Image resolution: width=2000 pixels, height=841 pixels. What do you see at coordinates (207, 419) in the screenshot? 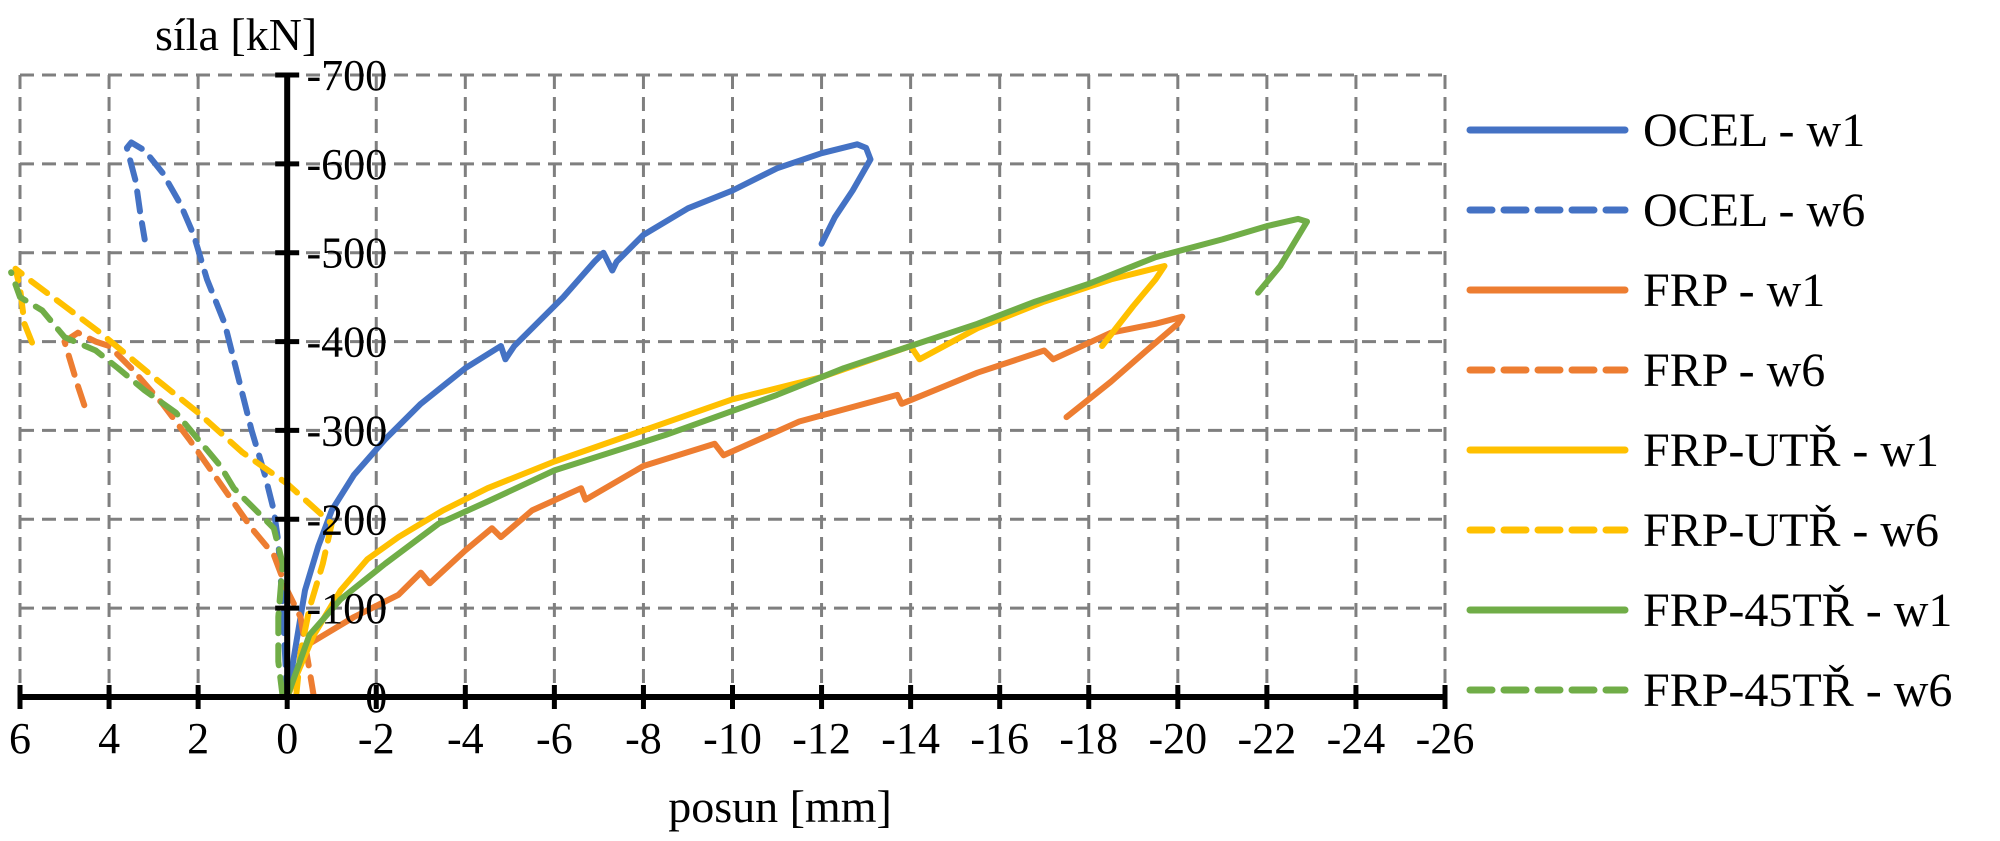
I see `series-line-ocel-w6` at bounding box center [207, 419].